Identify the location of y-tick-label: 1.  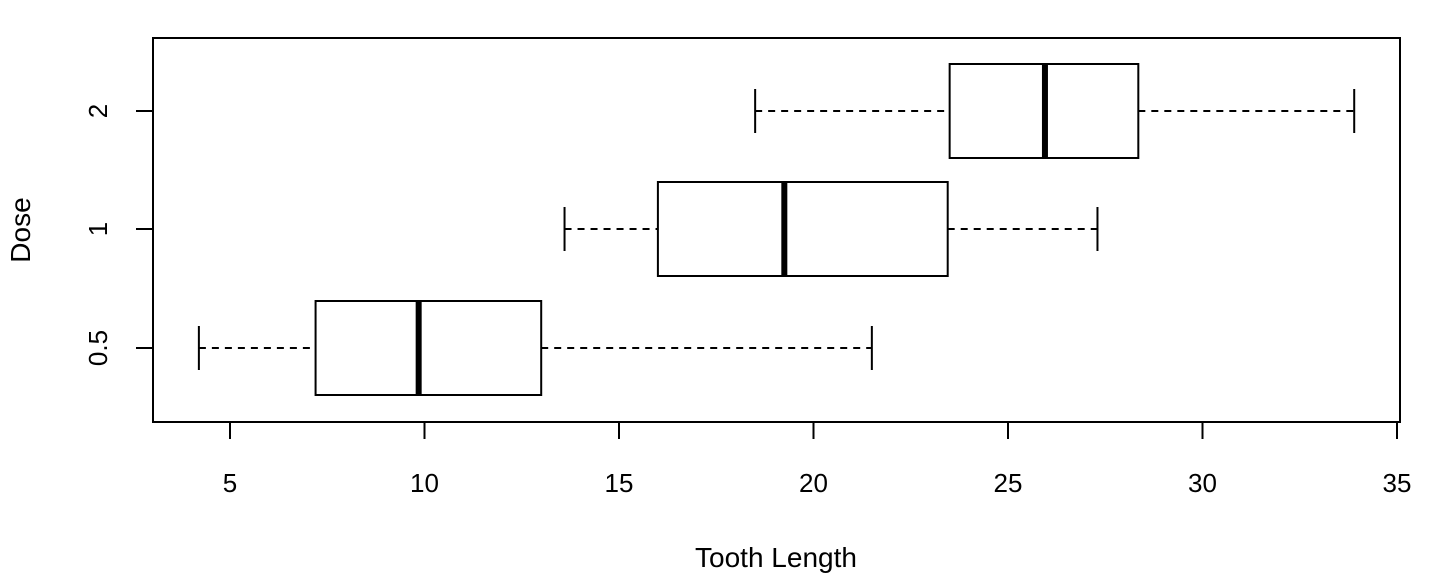
(98, 229).